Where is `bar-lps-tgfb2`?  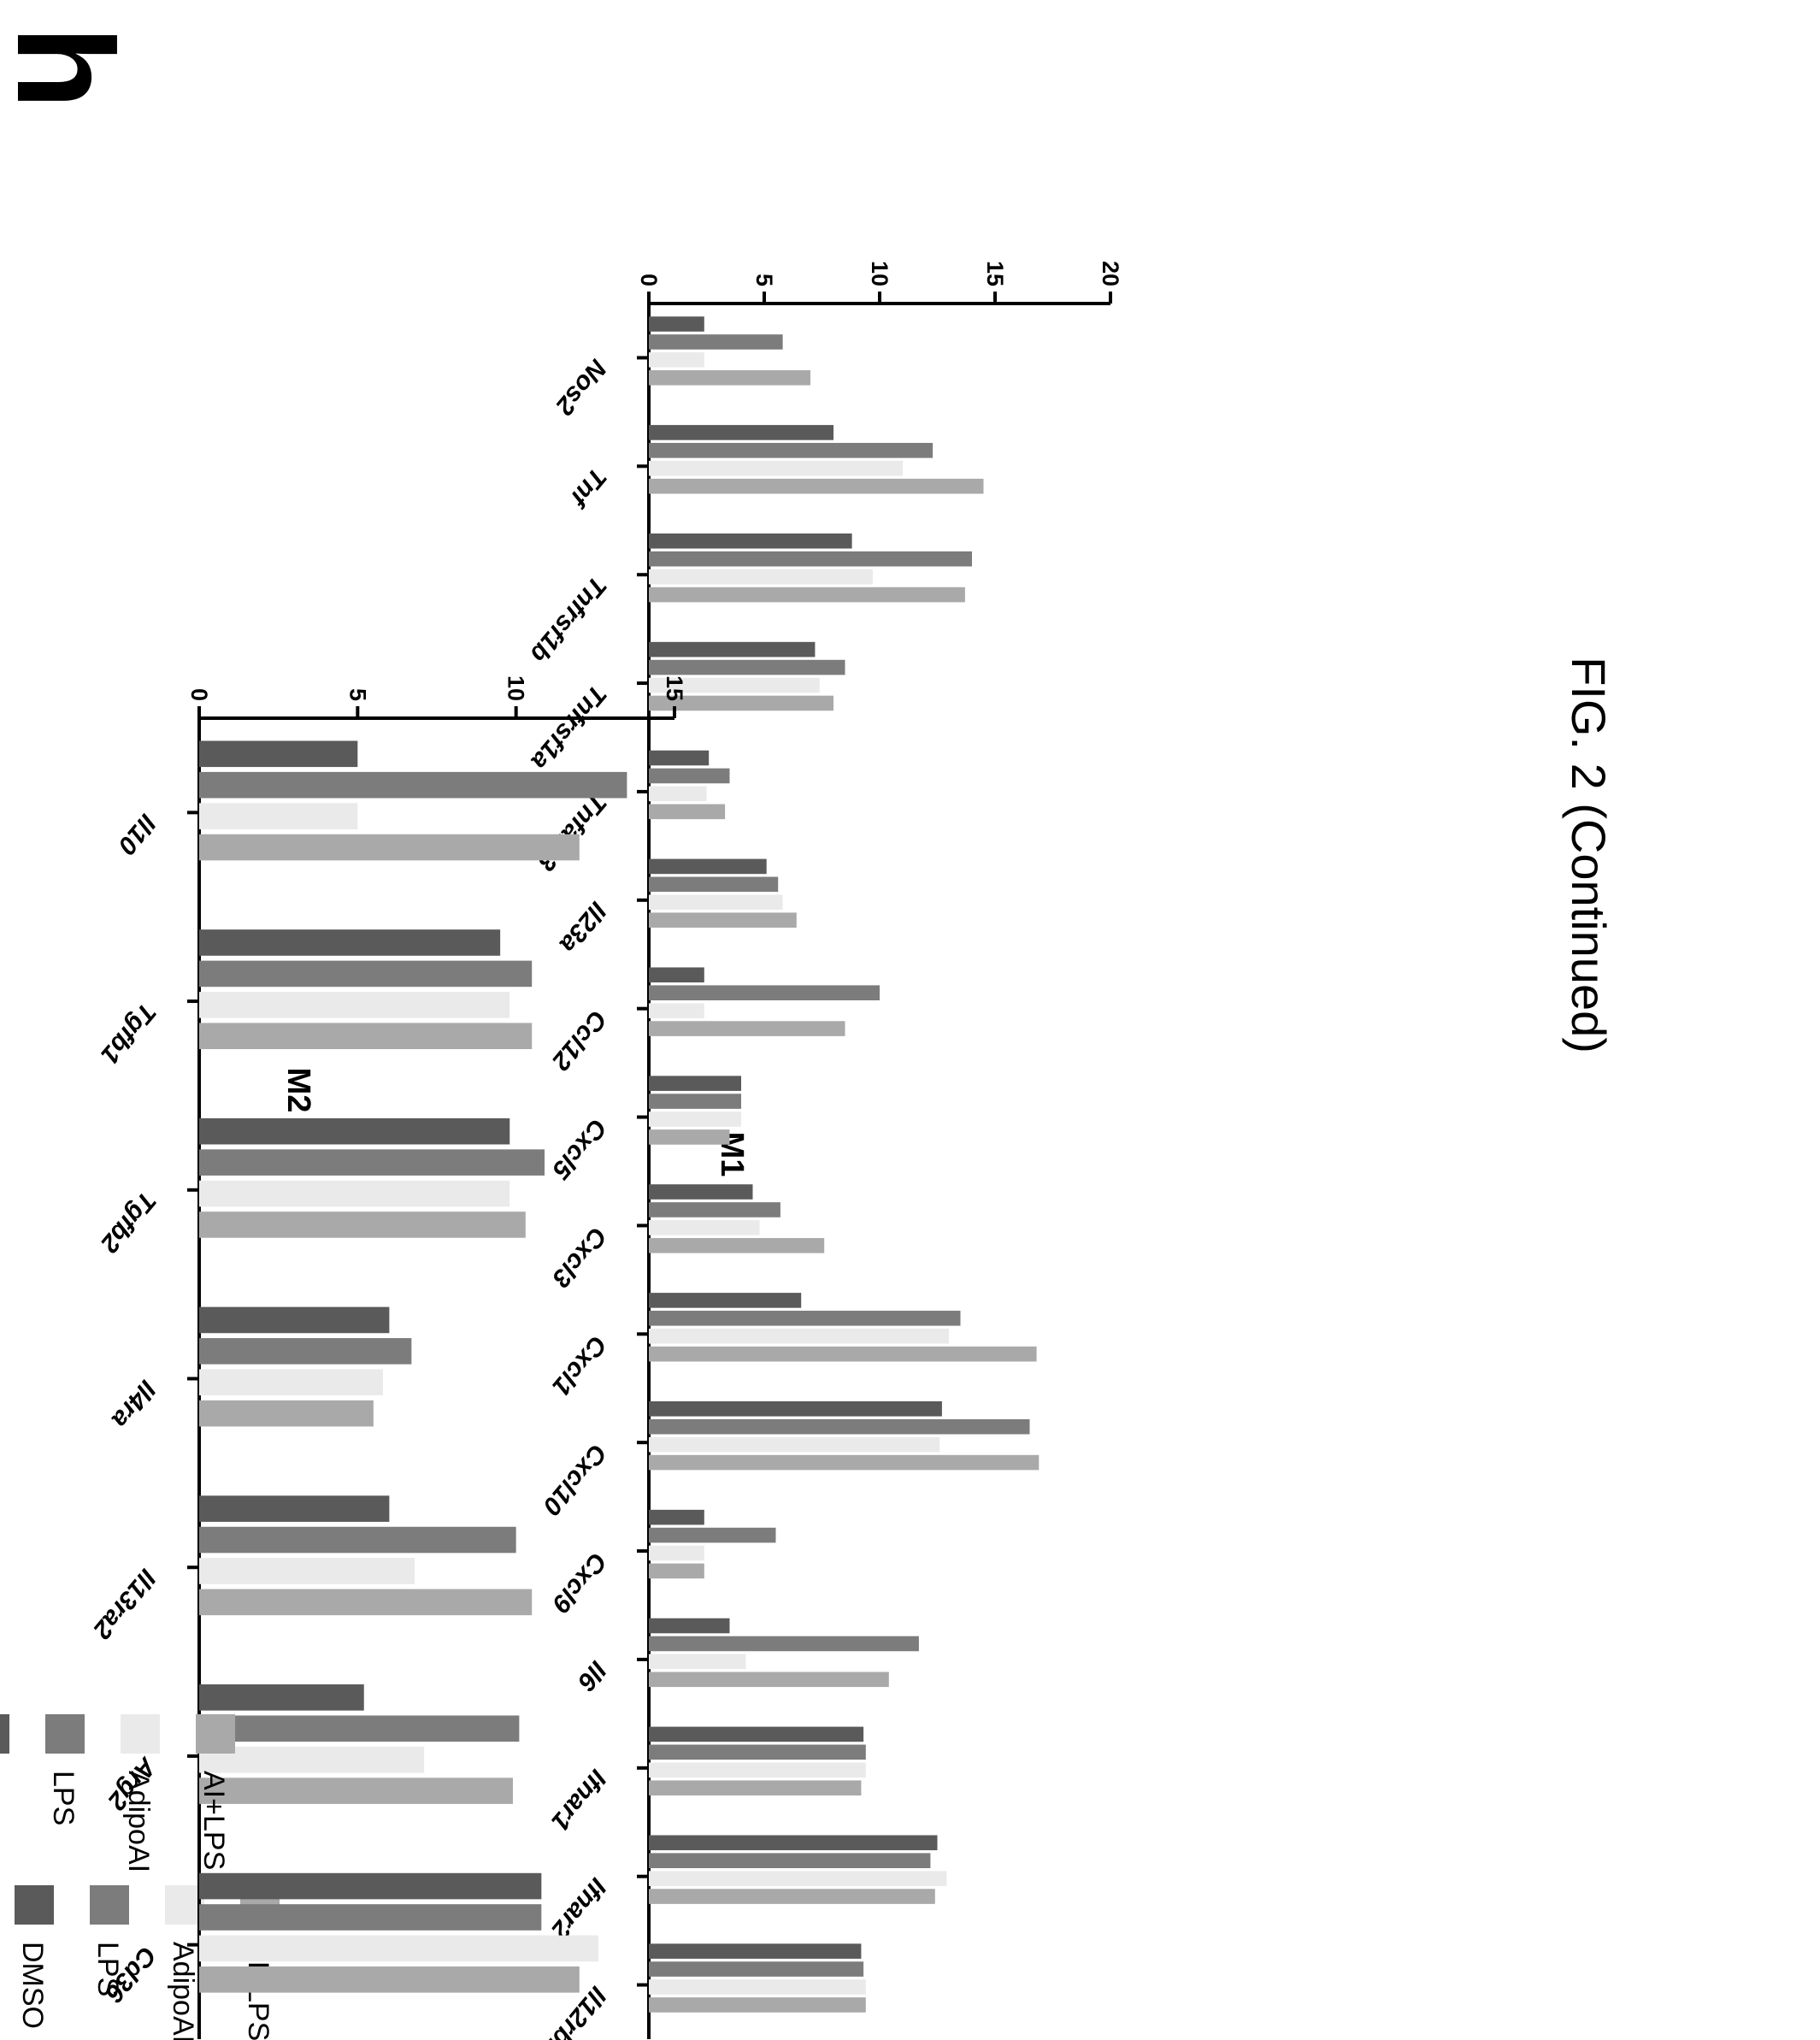
bar-lps-tgfb2 is located at coordinates (371, 1162).